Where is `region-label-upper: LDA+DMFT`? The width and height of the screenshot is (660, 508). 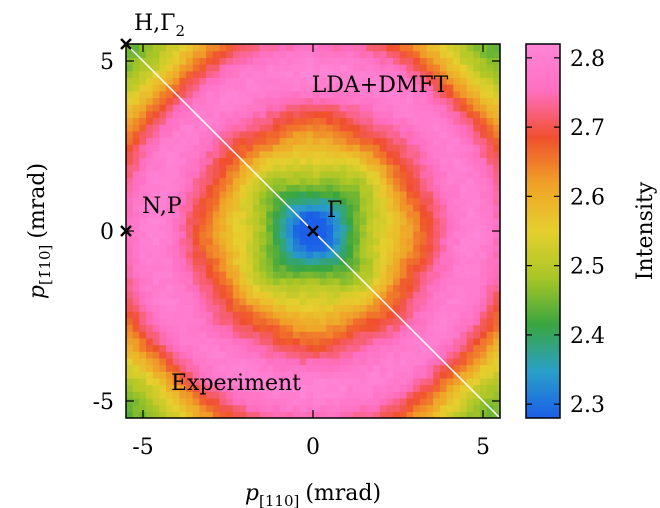 region-label-upper: LDA+DMFT is located at coordinates (380, 85).